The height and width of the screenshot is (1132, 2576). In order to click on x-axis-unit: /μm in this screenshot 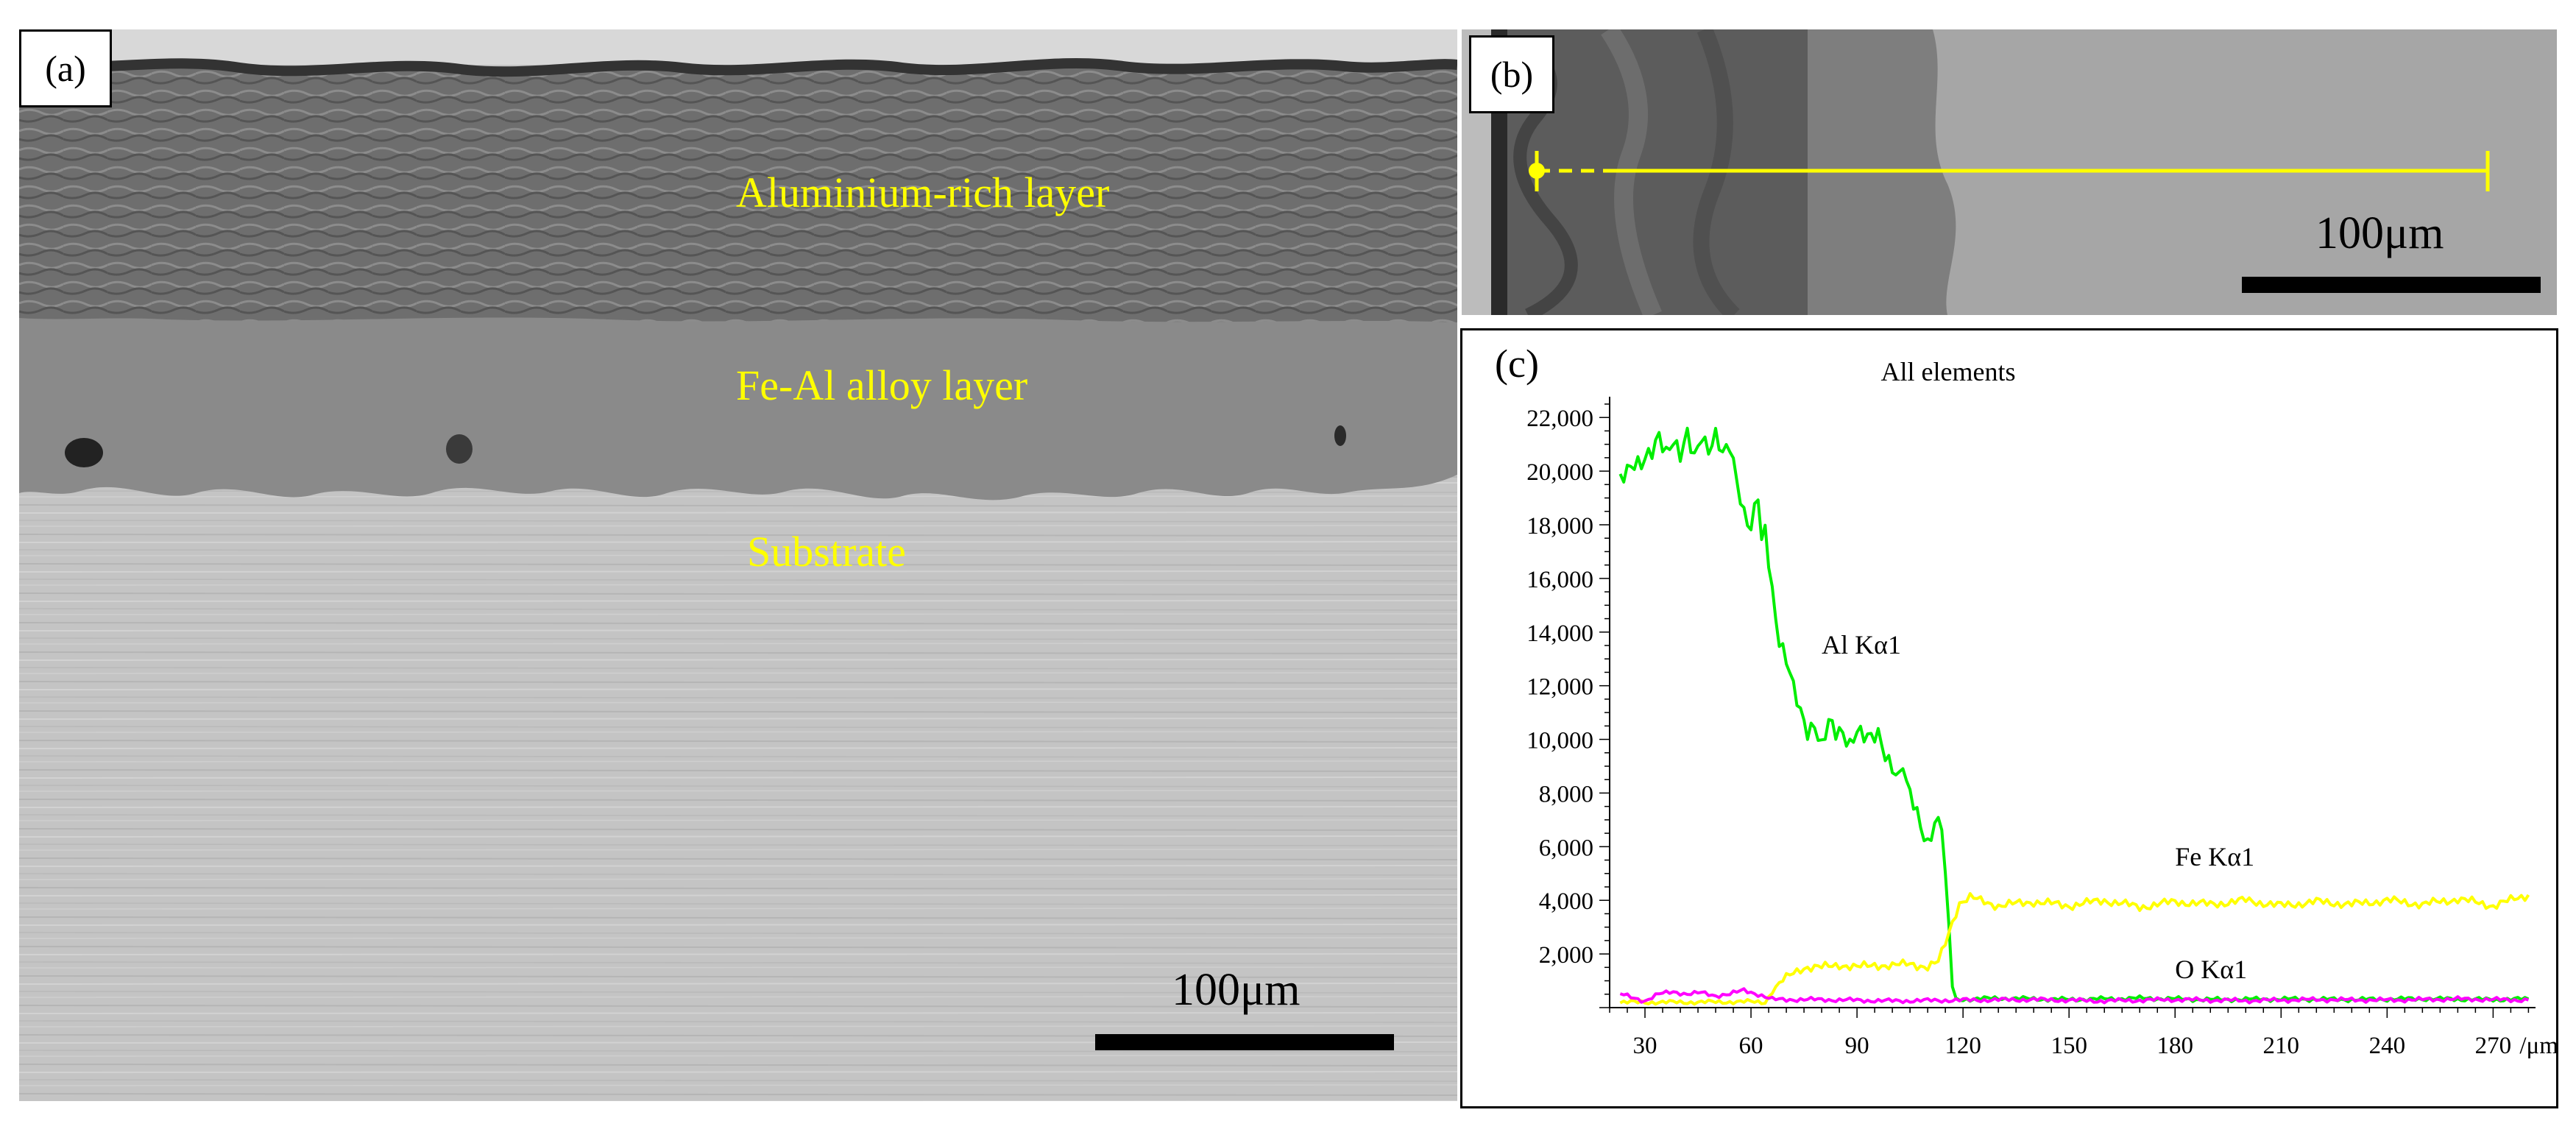, I will do `click(2537, 1046)`.